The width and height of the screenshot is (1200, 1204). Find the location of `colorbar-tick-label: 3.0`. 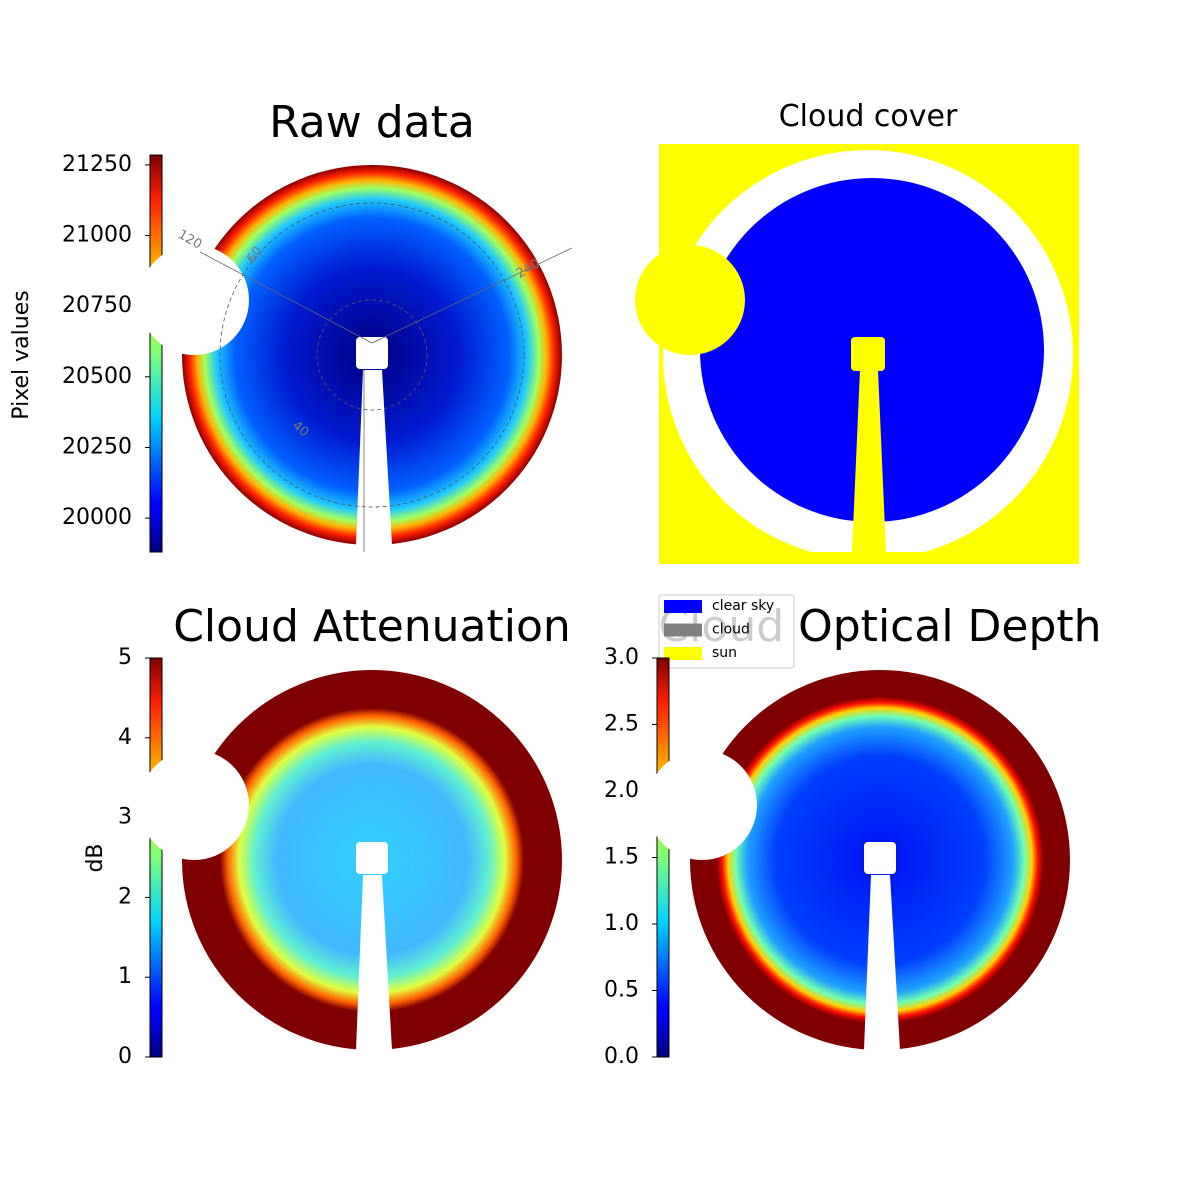

colorbar-tick-label: 3.0 is located at coordinates (621, 657).